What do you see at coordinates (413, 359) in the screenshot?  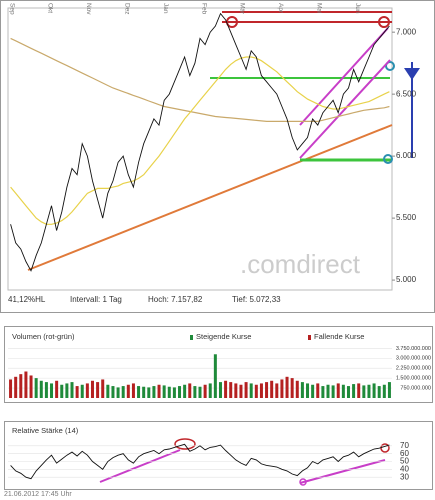 I see `y-tick-label: 3.000.000.000` at bounding box center [413, 359].